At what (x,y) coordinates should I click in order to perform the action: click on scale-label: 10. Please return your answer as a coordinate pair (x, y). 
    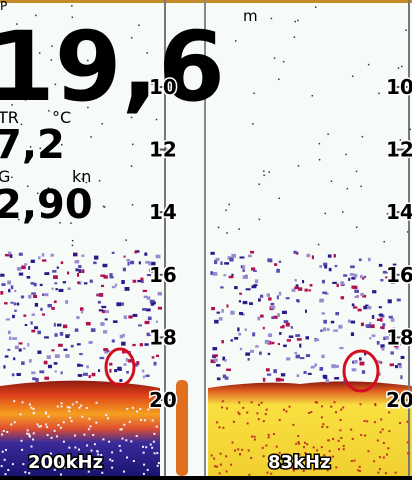
    Looking at the image, I should click on (399, 87).